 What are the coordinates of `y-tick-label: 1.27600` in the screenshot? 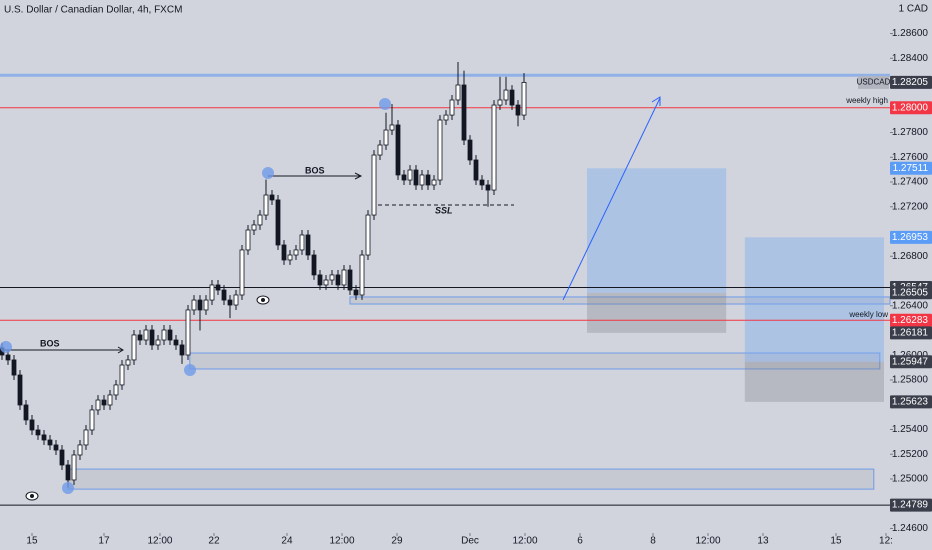 It's located at (910, 157).